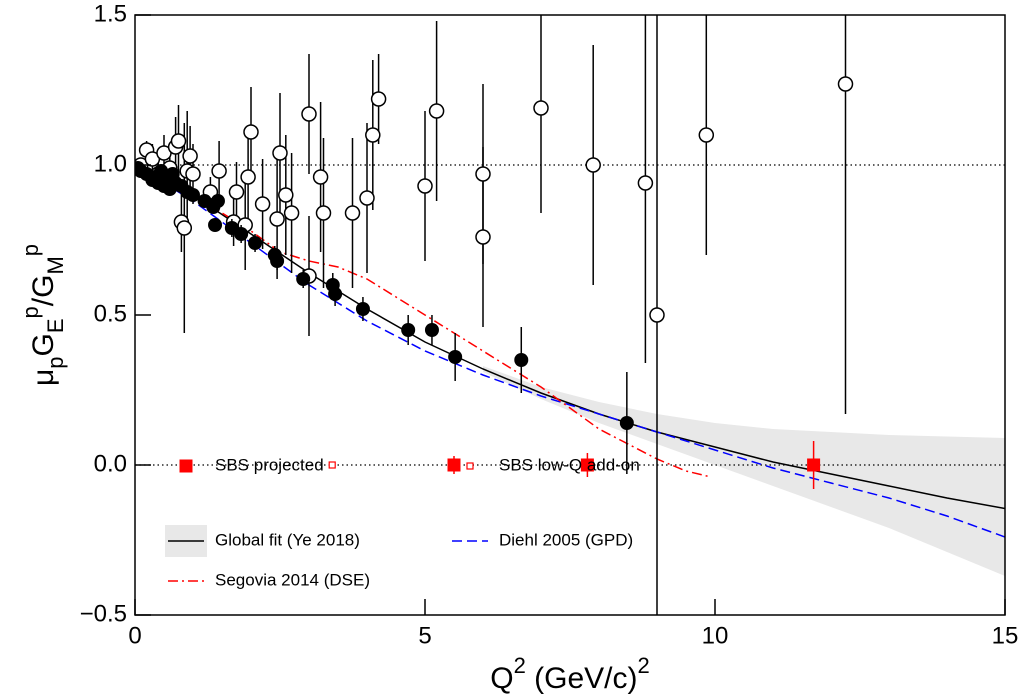 The width and height of the screenshot is (1031, 699). What do you see at coordinates (110, 463) in the screenshot?
I see `y-tick-label: 0.0` at bounding box center [110, 463].